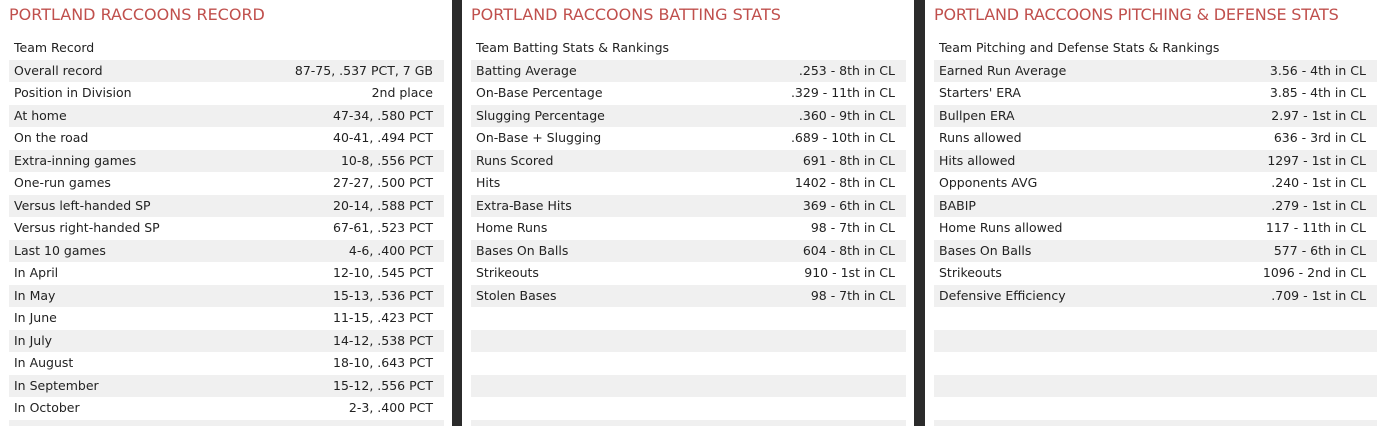  Describe the element at coordinates (1155, 295) in the screenshot. I see `table-row: Defensive Efficiency .709 - 1st in CL` at that location.